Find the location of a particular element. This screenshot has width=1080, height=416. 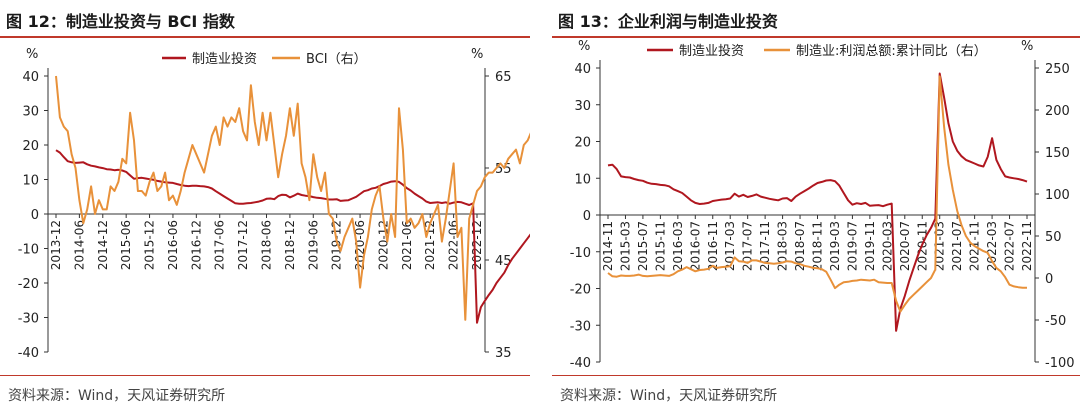

y-tick-label-right: 200 is located at coordinates (1057, 111).